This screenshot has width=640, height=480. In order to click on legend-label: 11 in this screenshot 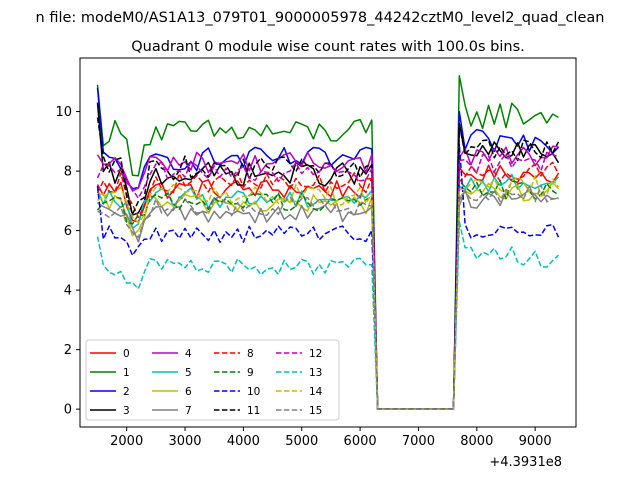, I will do `click(253, 411)`.